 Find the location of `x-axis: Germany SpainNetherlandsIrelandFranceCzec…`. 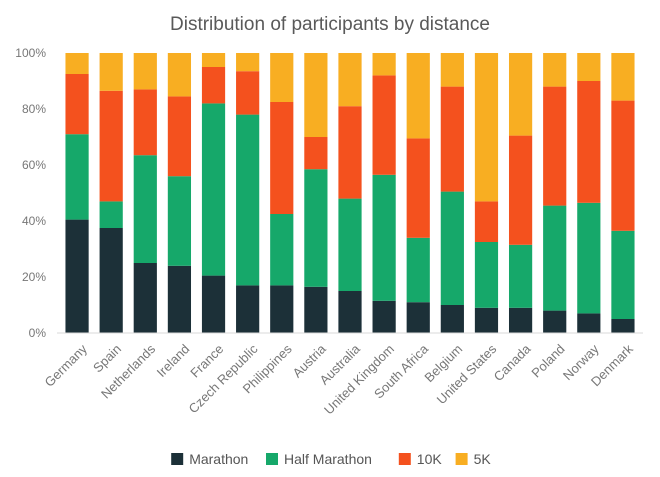

x-axis: Germany SpainNetherlandsIrelandFranceCzec… is located at coordinates (339, 379).